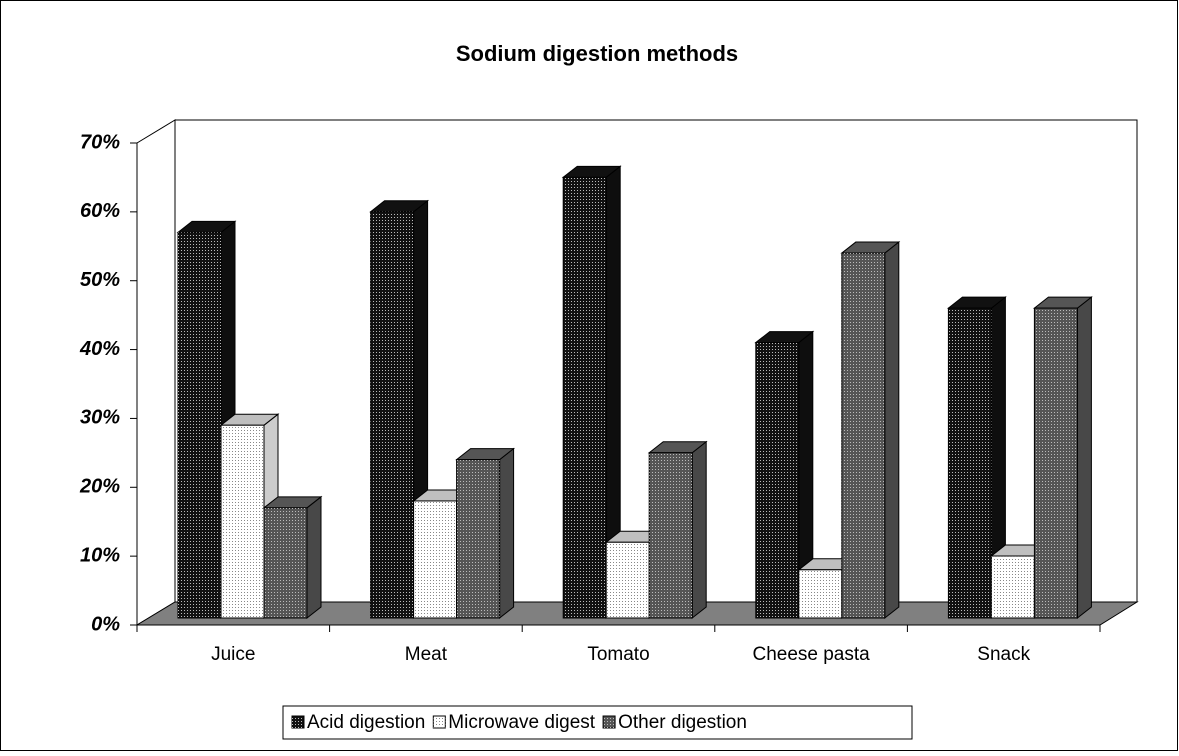  Describe the element at coordinates (99, 487) in the screenshot. I see `y-tick-label: 20%` at that location.